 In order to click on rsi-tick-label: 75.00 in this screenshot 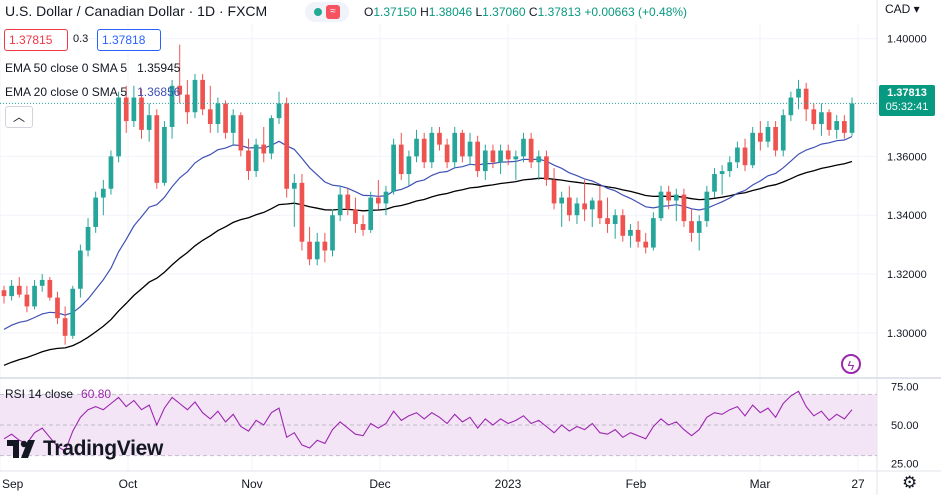, I will do `click(905, 388)`.